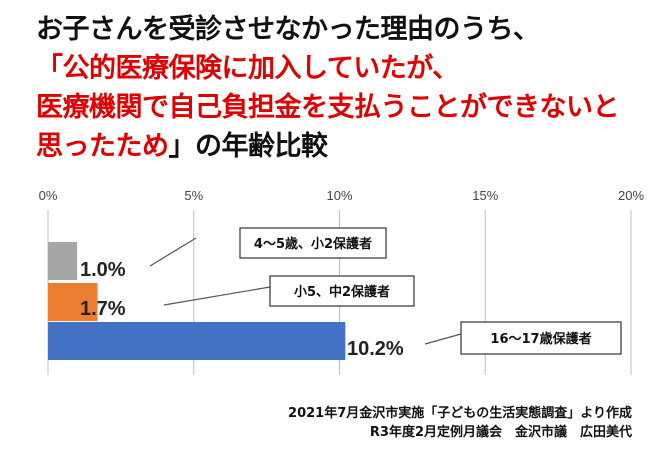  What do you see at coordinates (375, 349) in the screenshot?
I see `bar-value-label-2: 10.2%` at bounding box center [375, 349].